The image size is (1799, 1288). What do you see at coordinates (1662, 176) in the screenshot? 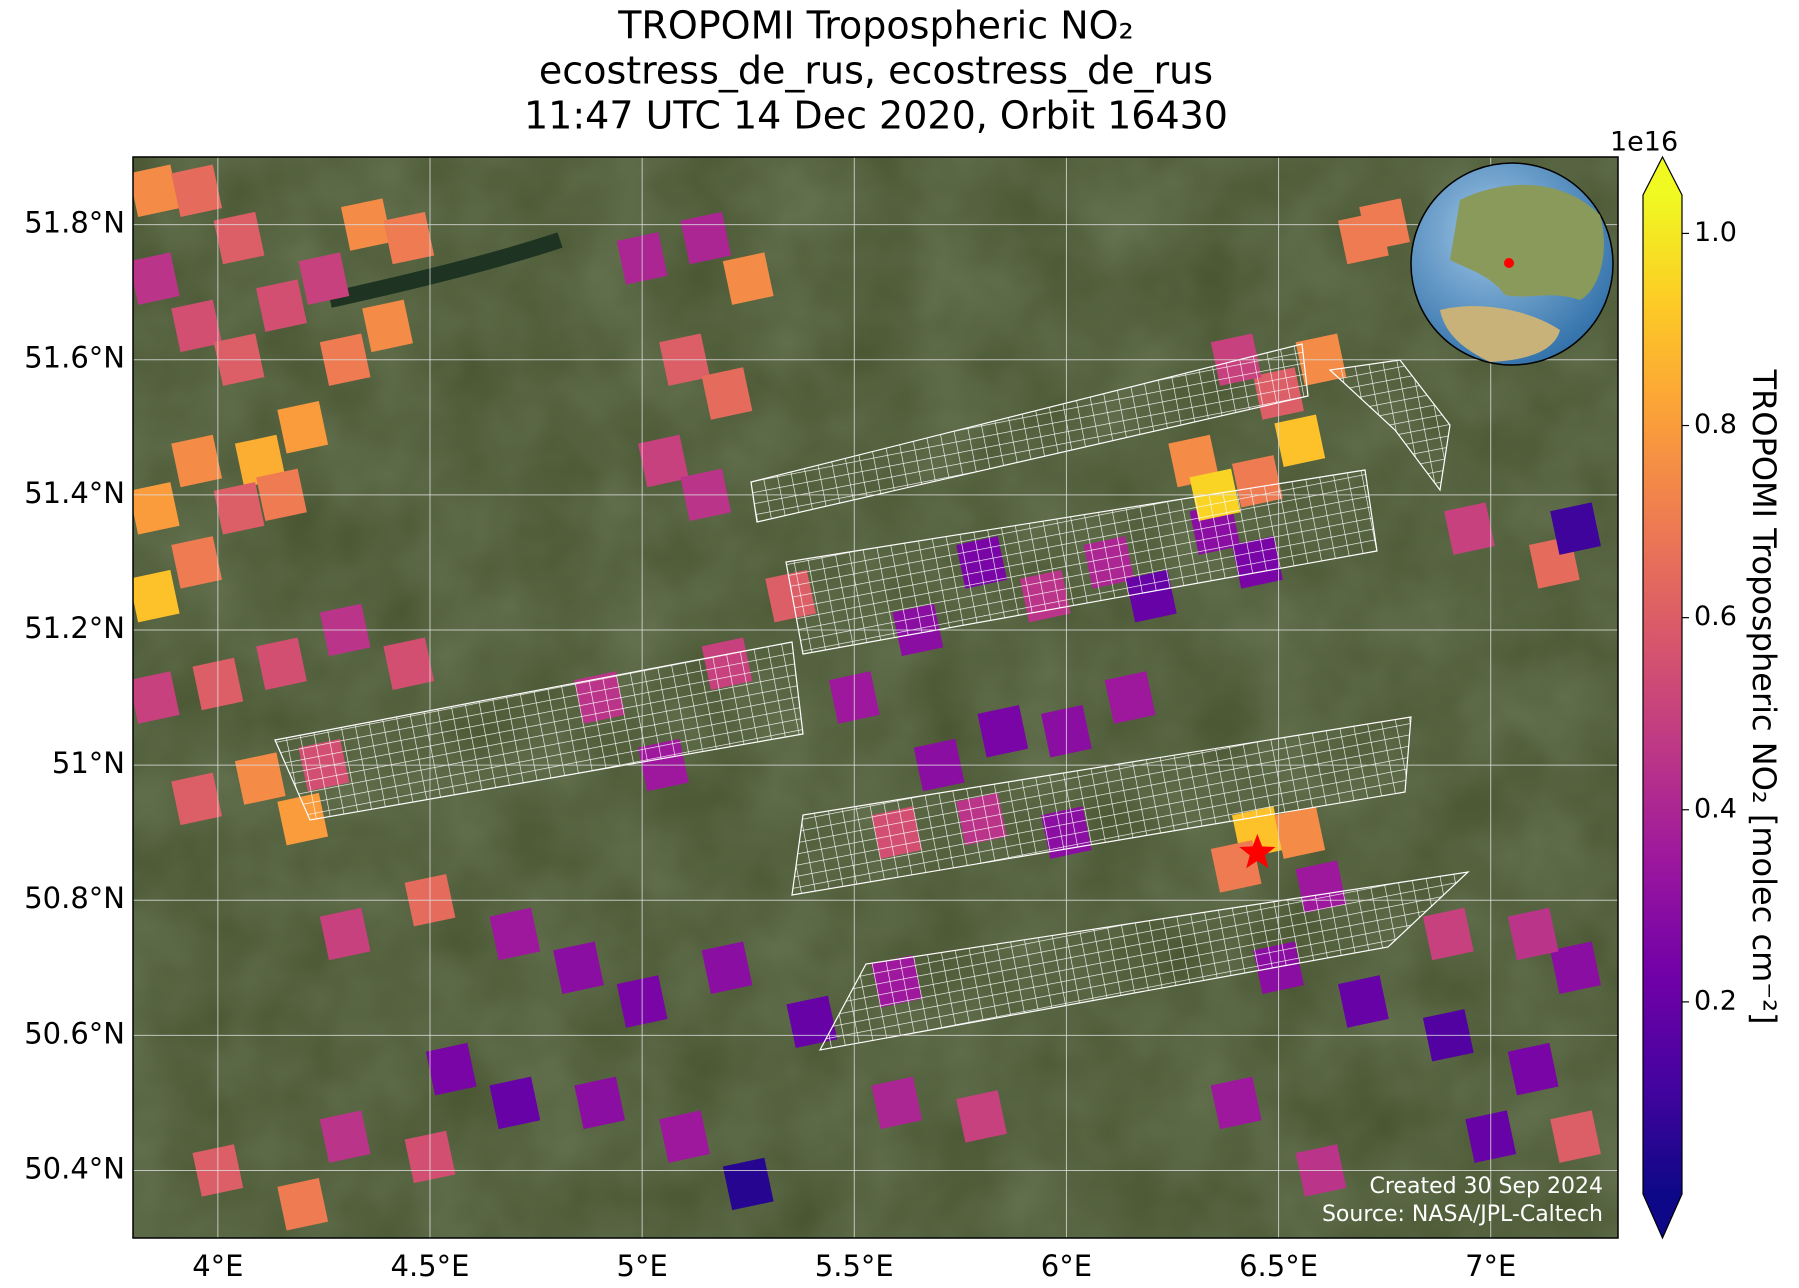
I see `colorbar-extend-top` at bounding box center [1662, 176].